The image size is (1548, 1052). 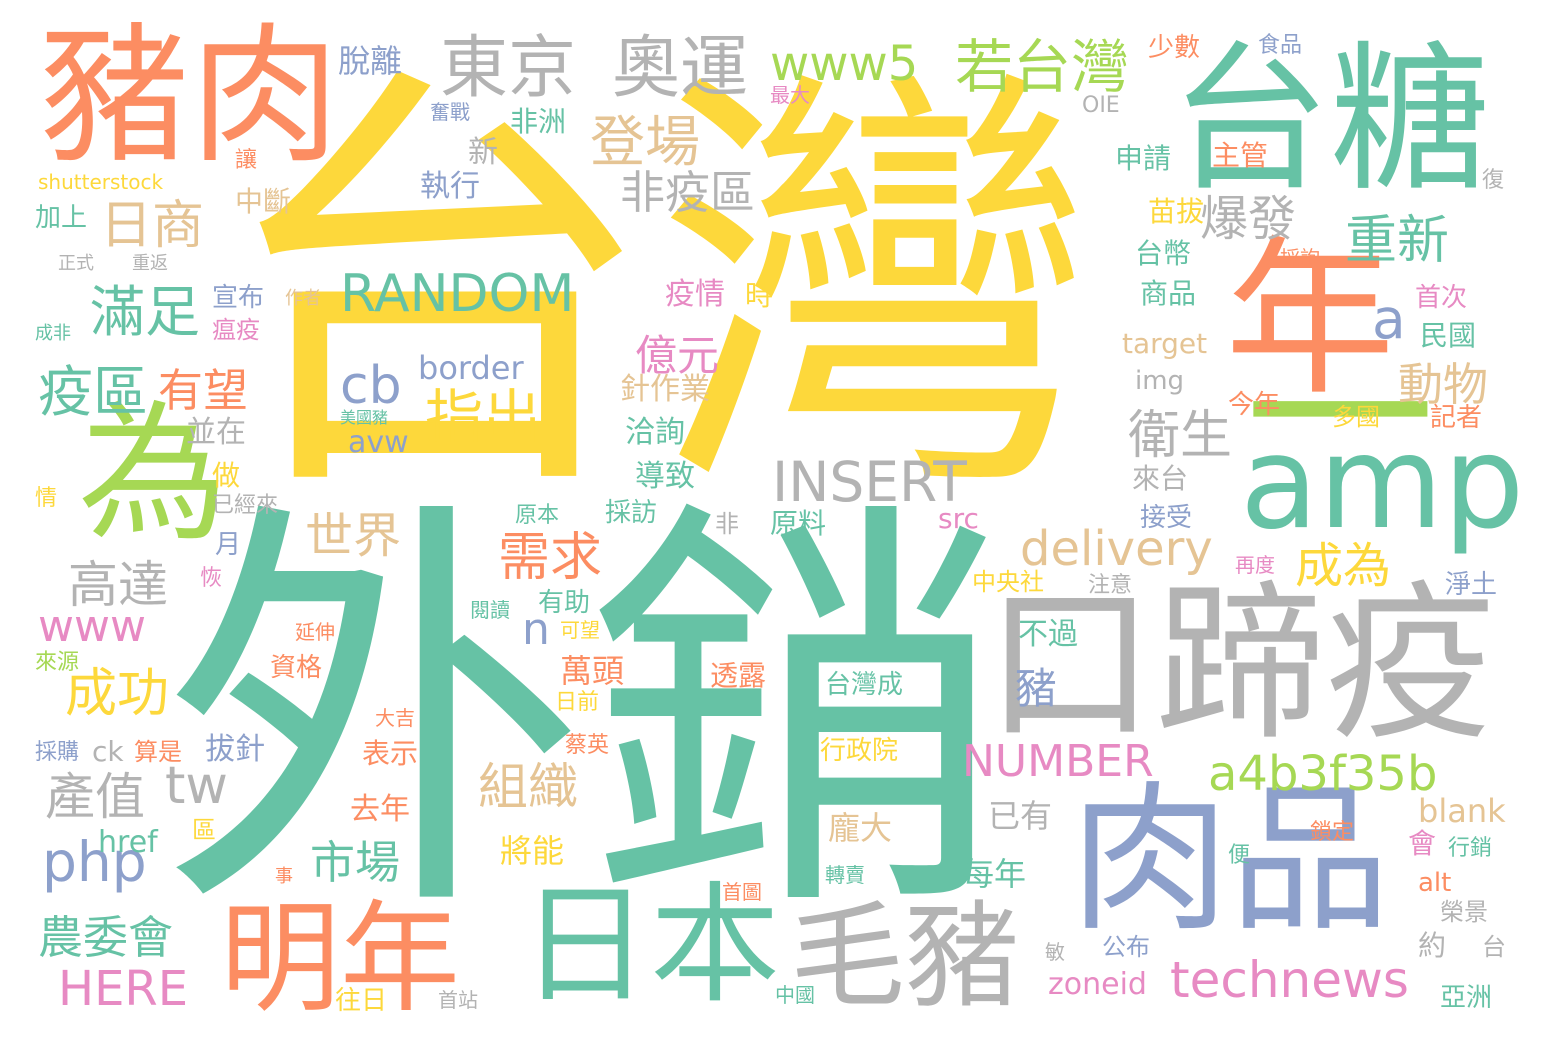 What do you see at coordinates (190, 97) in the screenshot?
I see `word-pork: 豬肉` at bounding box center [190, 97].